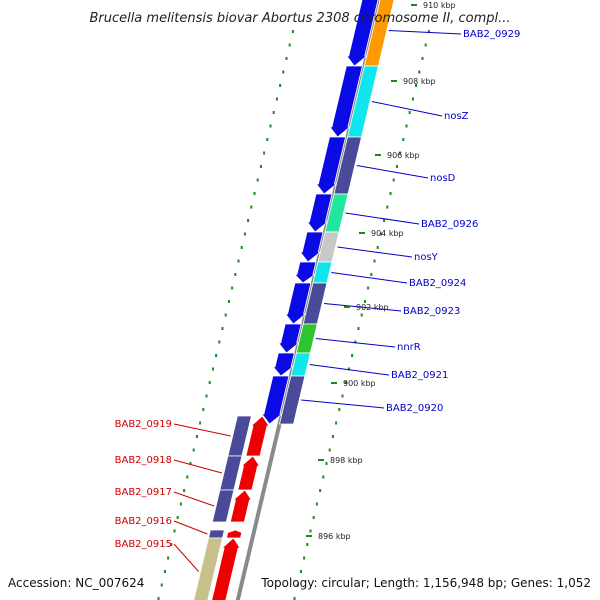  Describe the element at coordinates (76, 583) in the screenshot. I see `accession-text: Accession: NC_007624` at that location.